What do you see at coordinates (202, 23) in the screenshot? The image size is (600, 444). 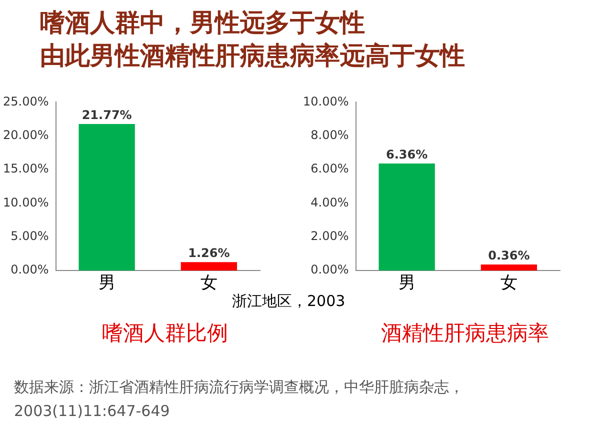 I see `chart-title: 嗜酒人群中，男性远多于女性` at bounding box center [202, 23].